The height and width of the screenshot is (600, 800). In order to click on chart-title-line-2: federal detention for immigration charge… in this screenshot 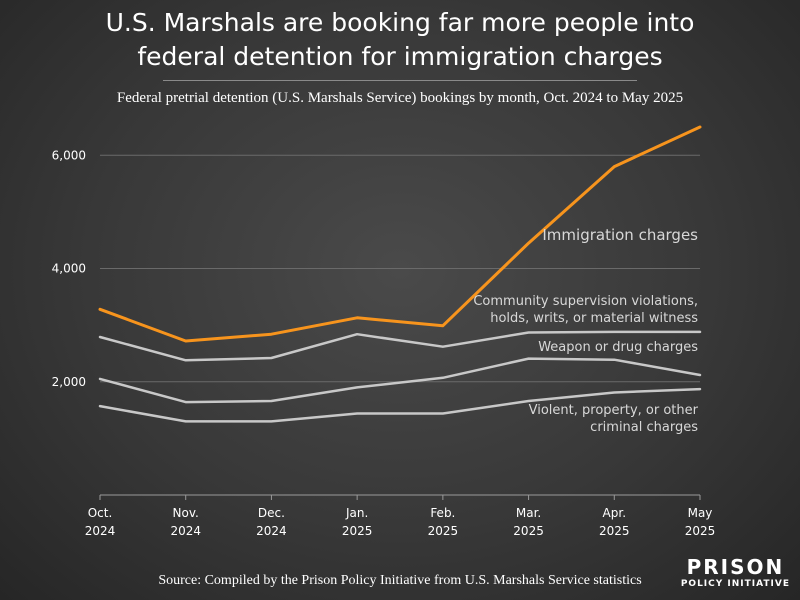, I will do `click(400, 56)`.